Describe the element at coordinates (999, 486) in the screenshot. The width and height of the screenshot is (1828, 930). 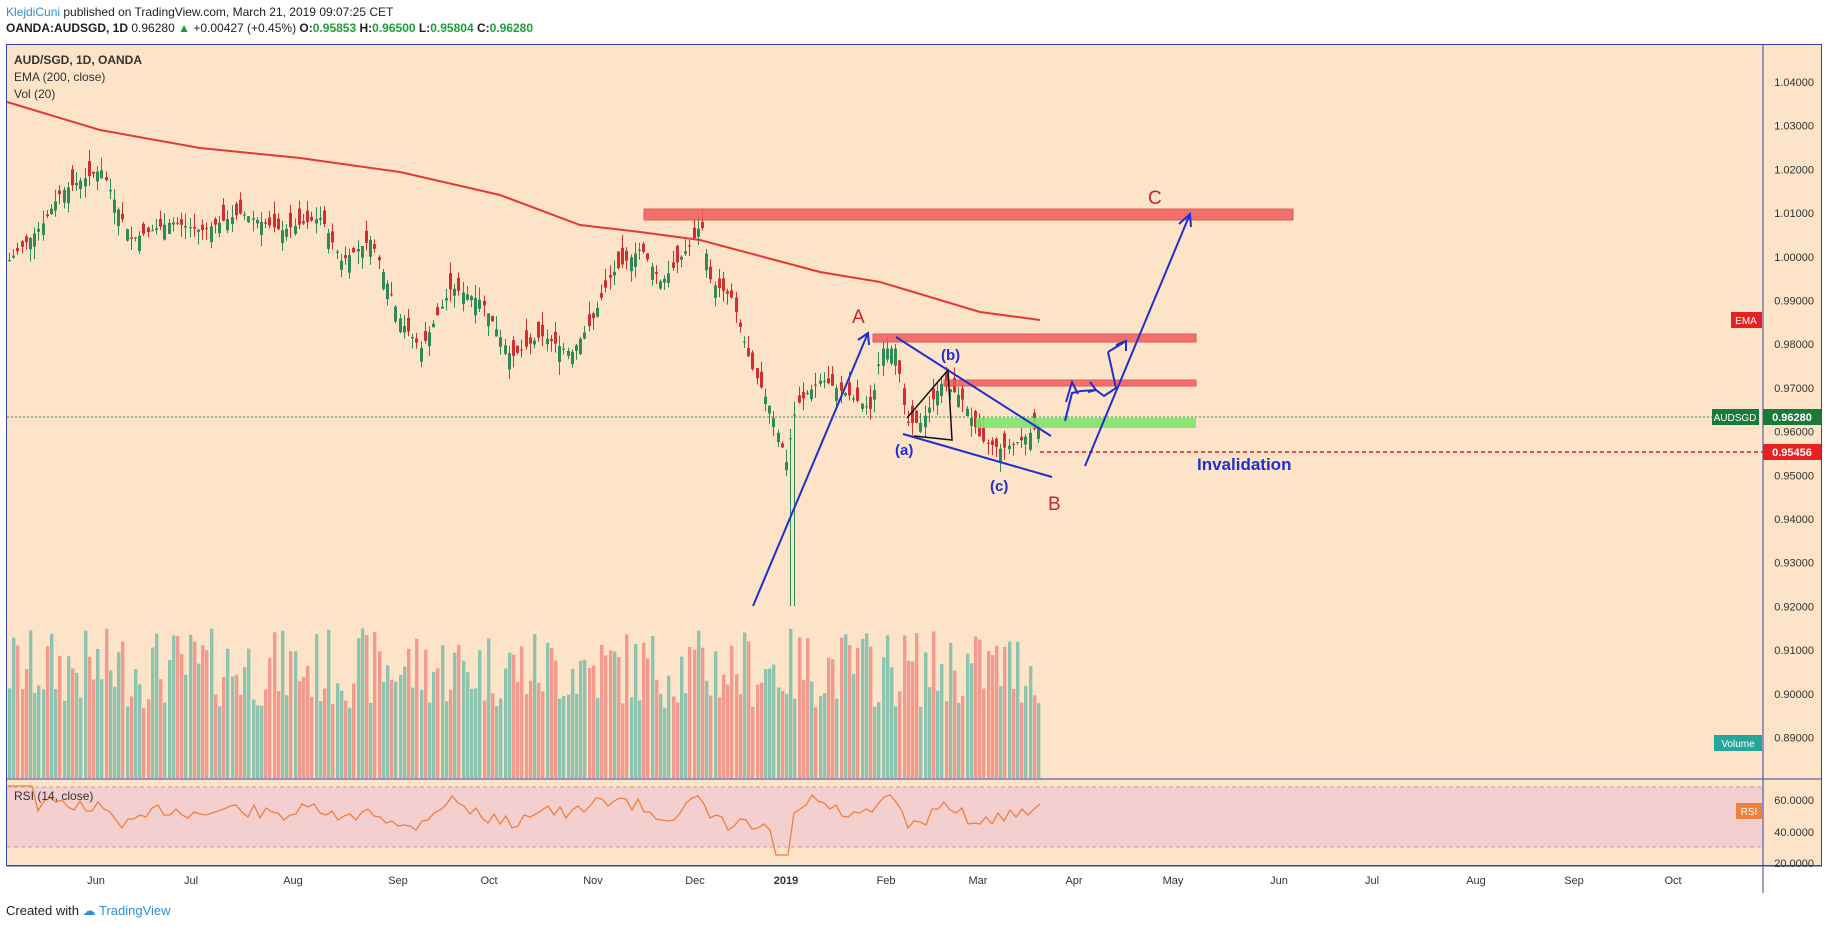
I see `sub-wave-c-label: (c)` at that location.